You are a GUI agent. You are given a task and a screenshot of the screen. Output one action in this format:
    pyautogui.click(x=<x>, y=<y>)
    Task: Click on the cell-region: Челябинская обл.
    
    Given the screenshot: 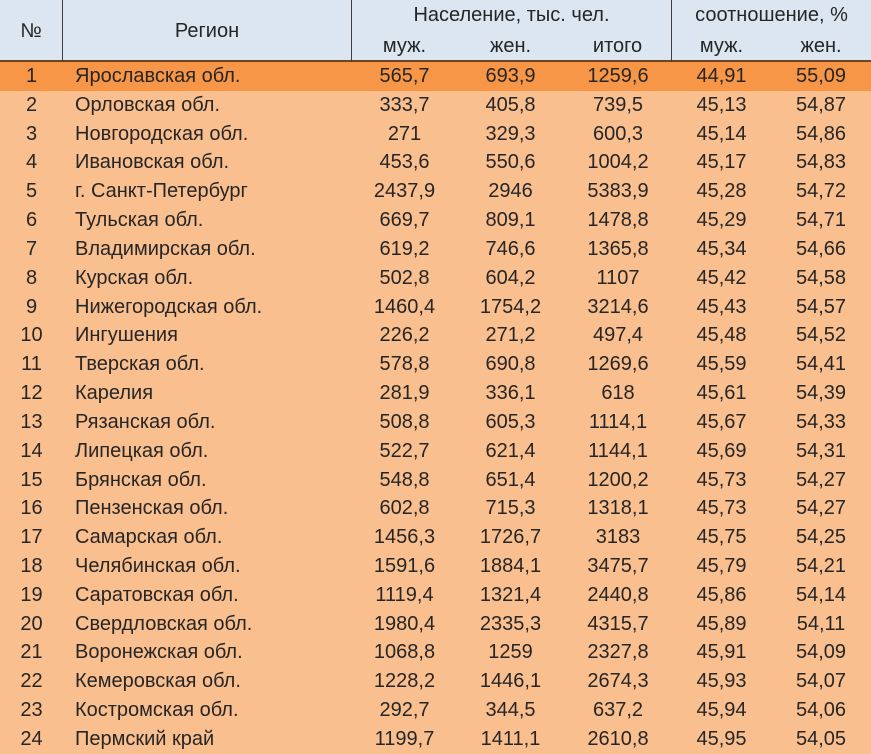 What is the action you would take?
    pyautogui.click(x=158, y=565)
    